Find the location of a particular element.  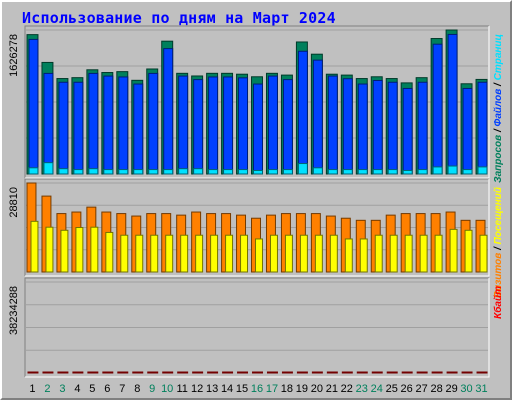

bar-top-Страниц-day-13 is located at coordinates (213, 172).